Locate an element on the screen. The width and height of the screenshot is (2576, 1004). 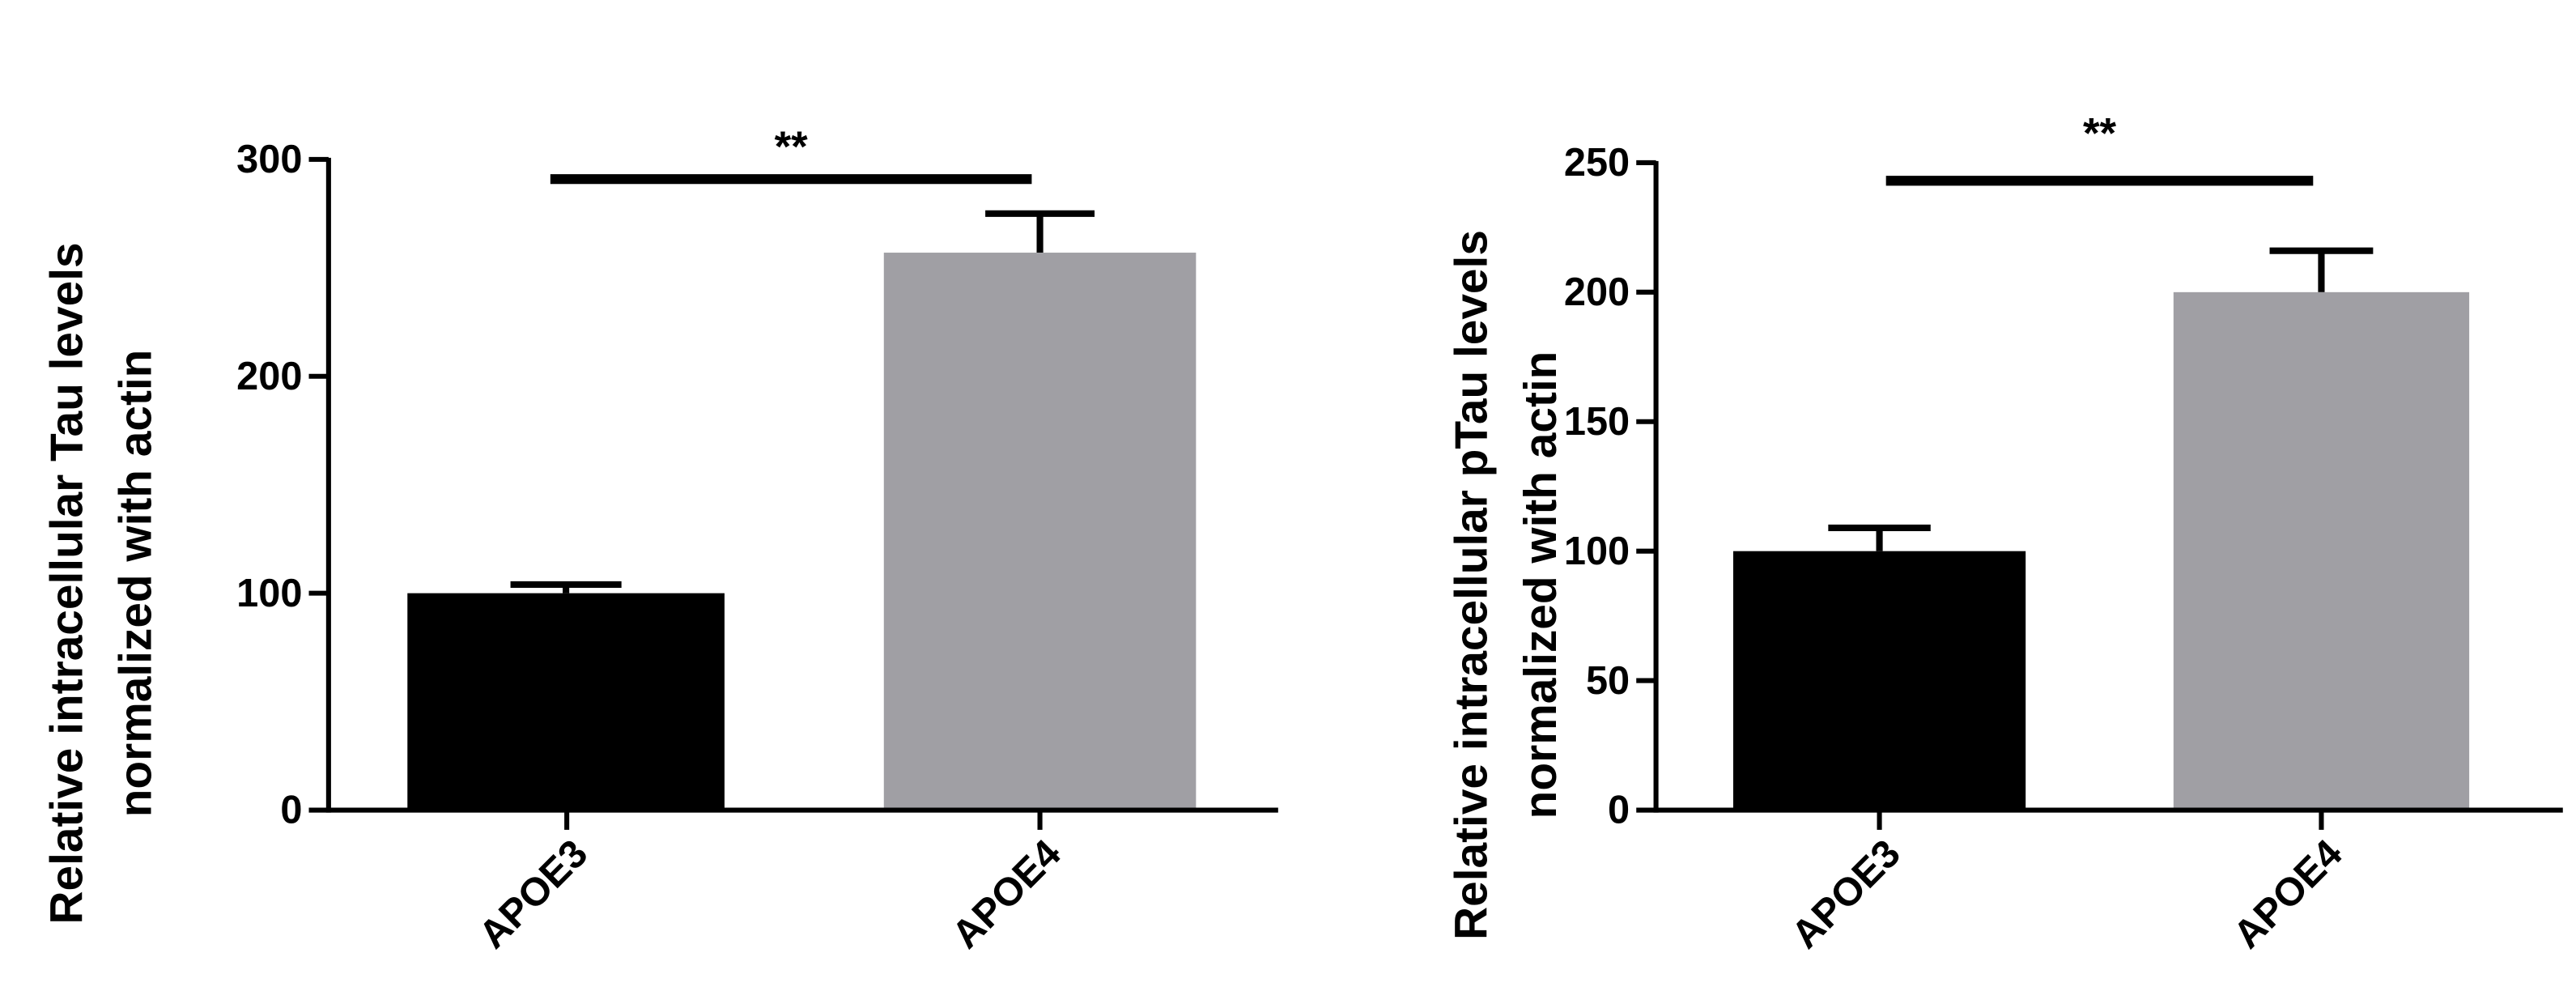
y-tick-label: 150 is located at coordinates (1597, 422).